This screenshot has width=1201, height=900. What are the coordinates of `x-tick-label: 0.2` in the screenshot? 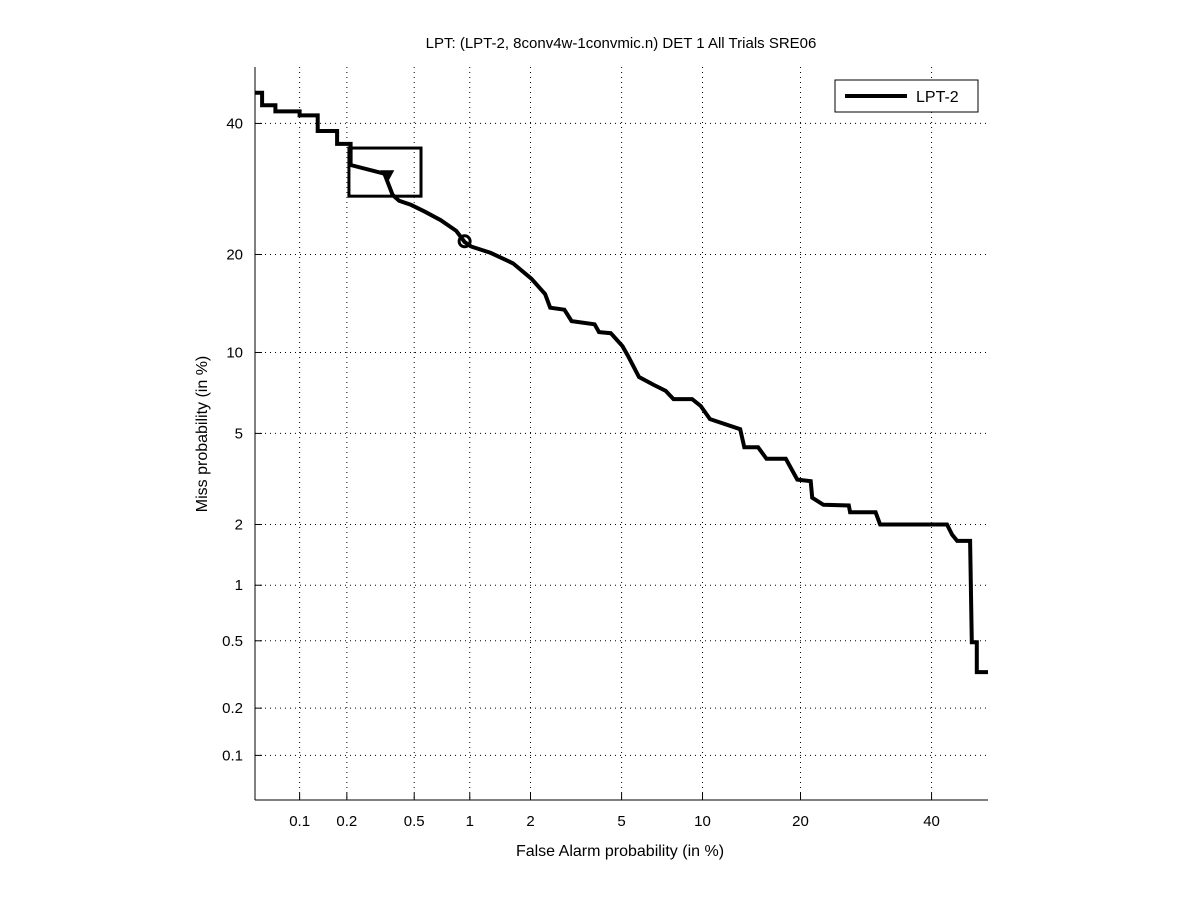 It's located at (346, 821).